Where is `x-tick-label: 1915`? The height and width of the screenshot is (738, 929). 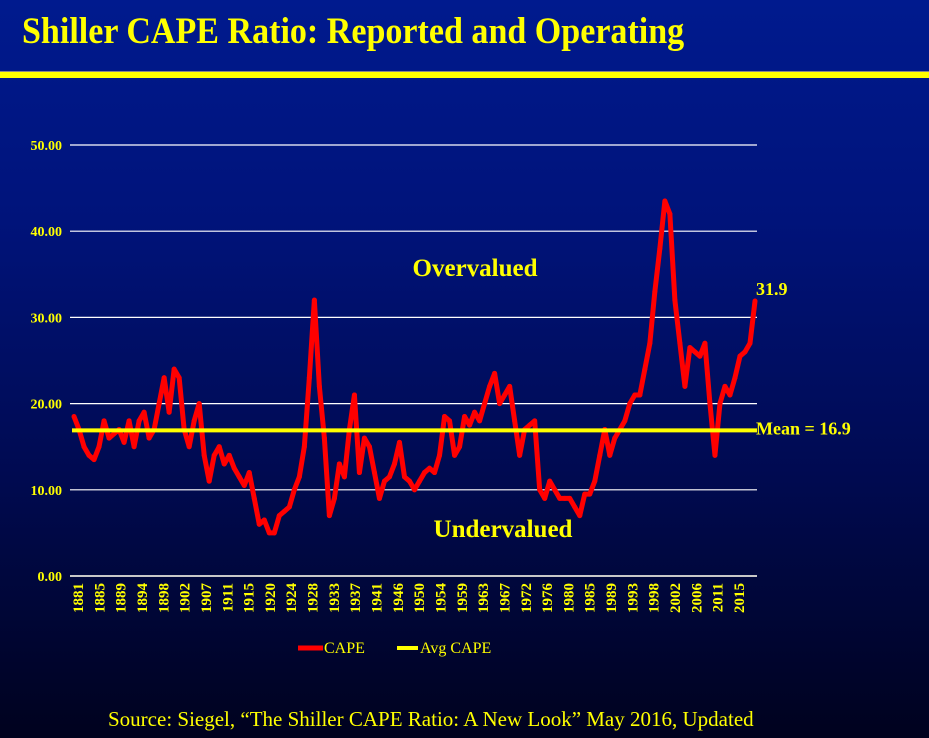
x-tick-label: 1915 is located at coordinates (250, 598).